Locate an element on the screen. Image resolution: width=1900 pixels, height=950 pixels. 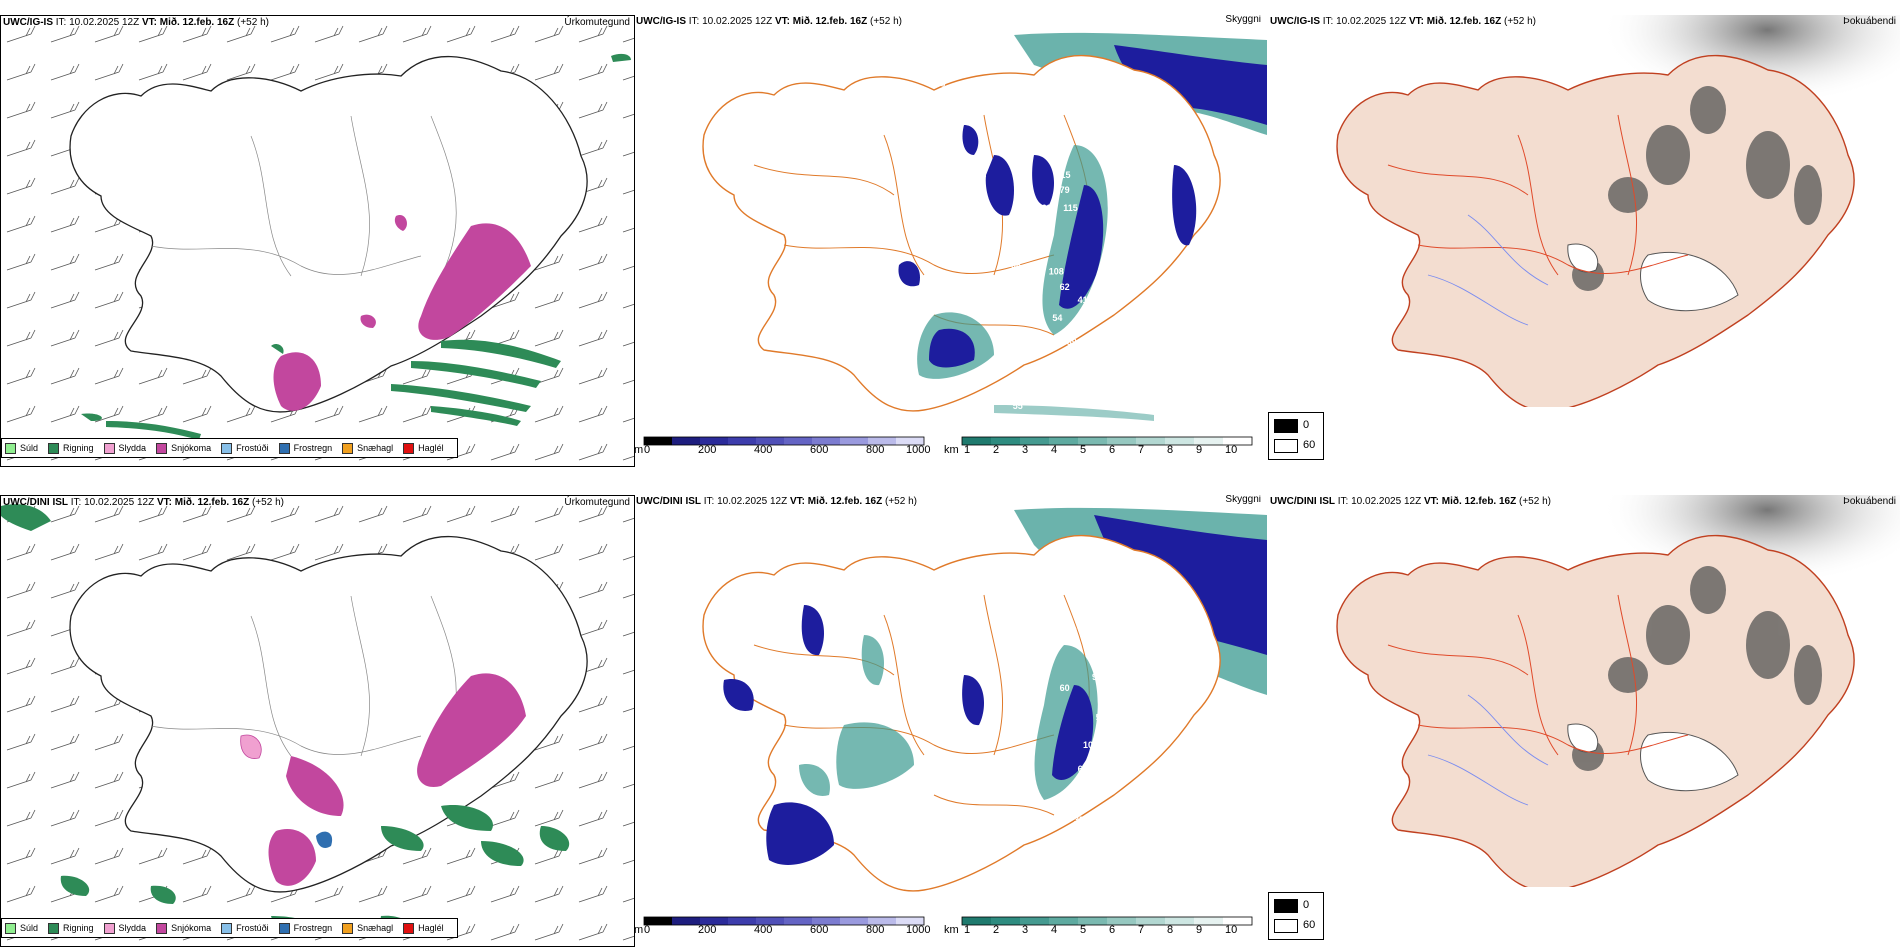
visibility-value-label: 93 is located at coordinates (1072, 631).